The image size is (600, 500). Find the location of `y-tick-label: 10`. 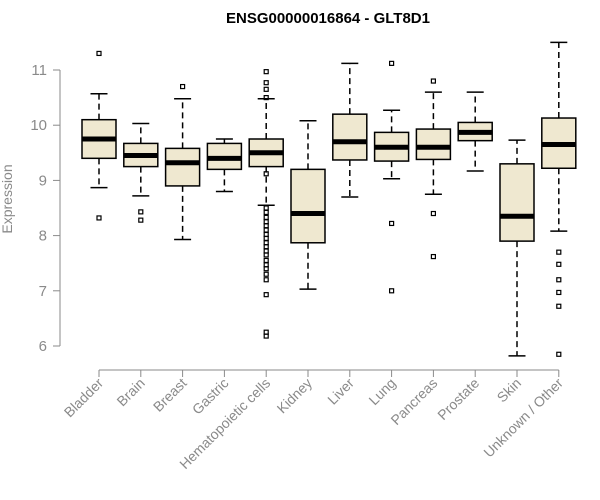

y-tick-label: 10 is located at coordinates (38, 125).